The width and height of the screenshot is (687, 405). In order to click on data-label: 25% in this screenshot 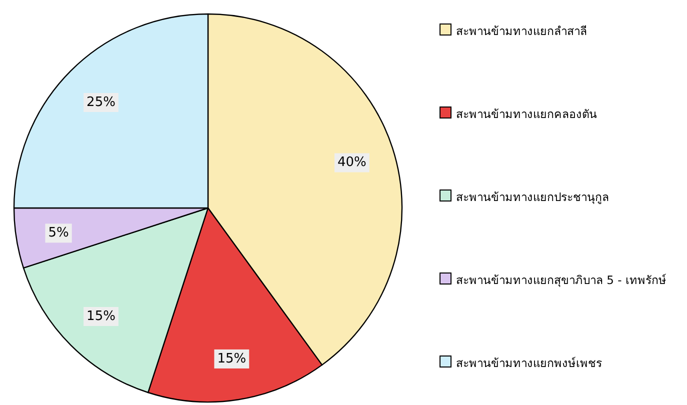, I will do `click(101, 102)`.